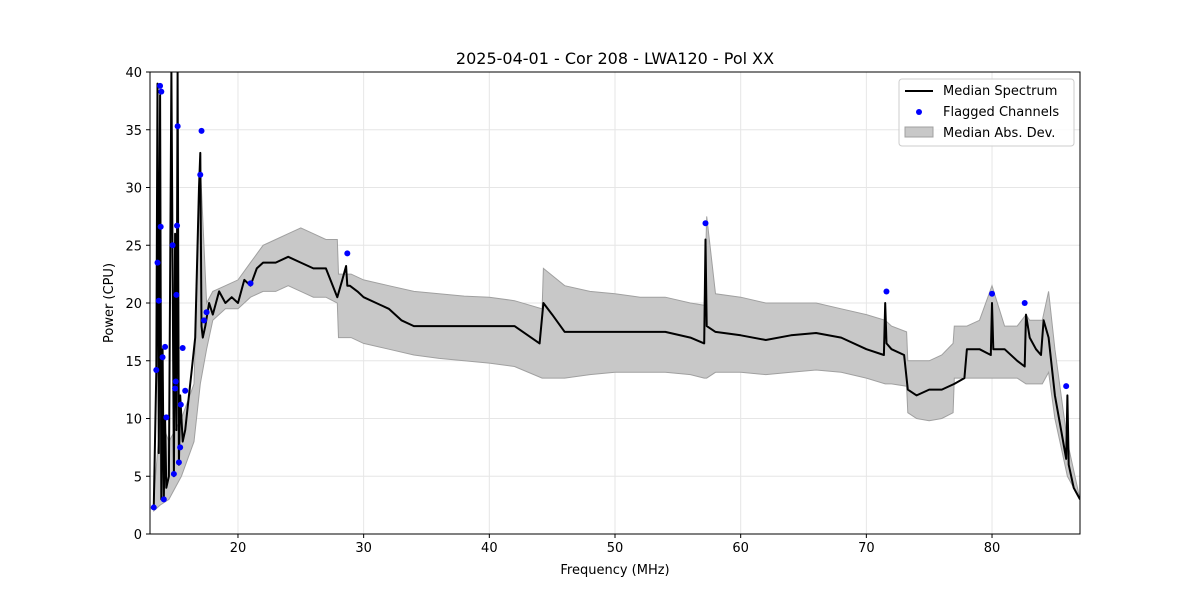 This screenshot has width=1200, height=600. I want to click on x-tick-label: 20, so click(238, 548).